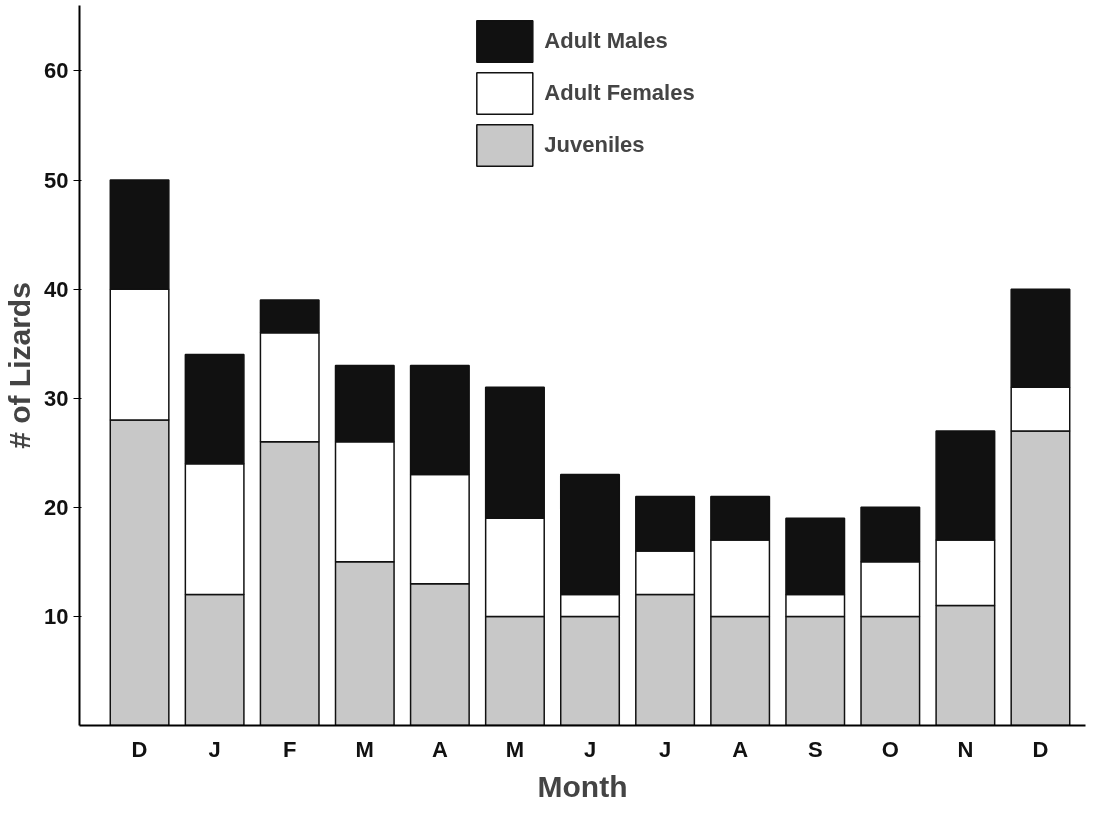 The image size is (1098, 817). What do you see at coordinates (965, 749) in the screenshot?
I see `x-tick-label: N` at bounding box center [965, 749].